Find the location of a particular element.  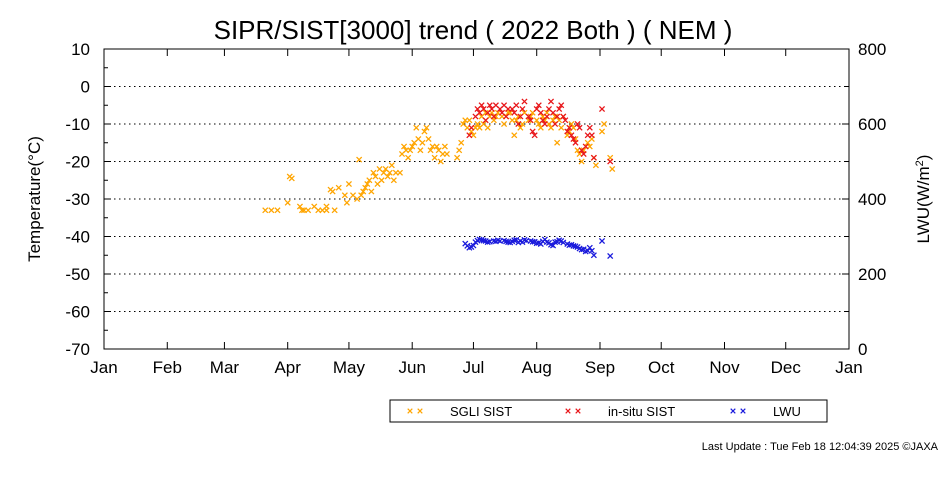

legend: SGLI SIST in-situ SIST LWU is located at coordinates (608, 411).